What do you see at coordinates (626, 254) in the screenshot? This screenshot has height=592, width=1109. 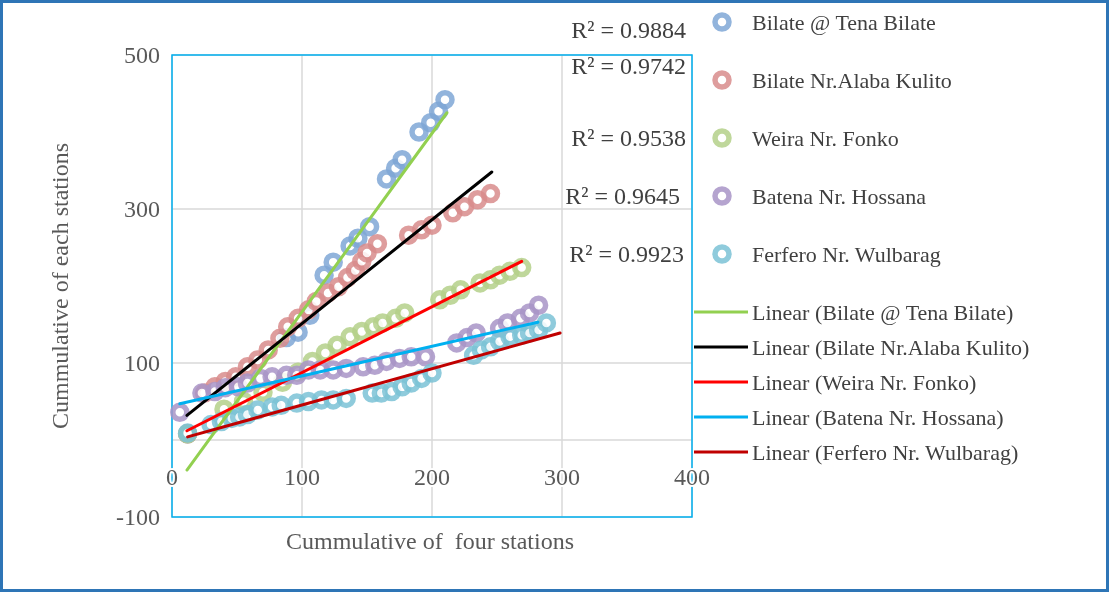 I see `annotation: R² = 0.9923` at bounding box center [626, 254].